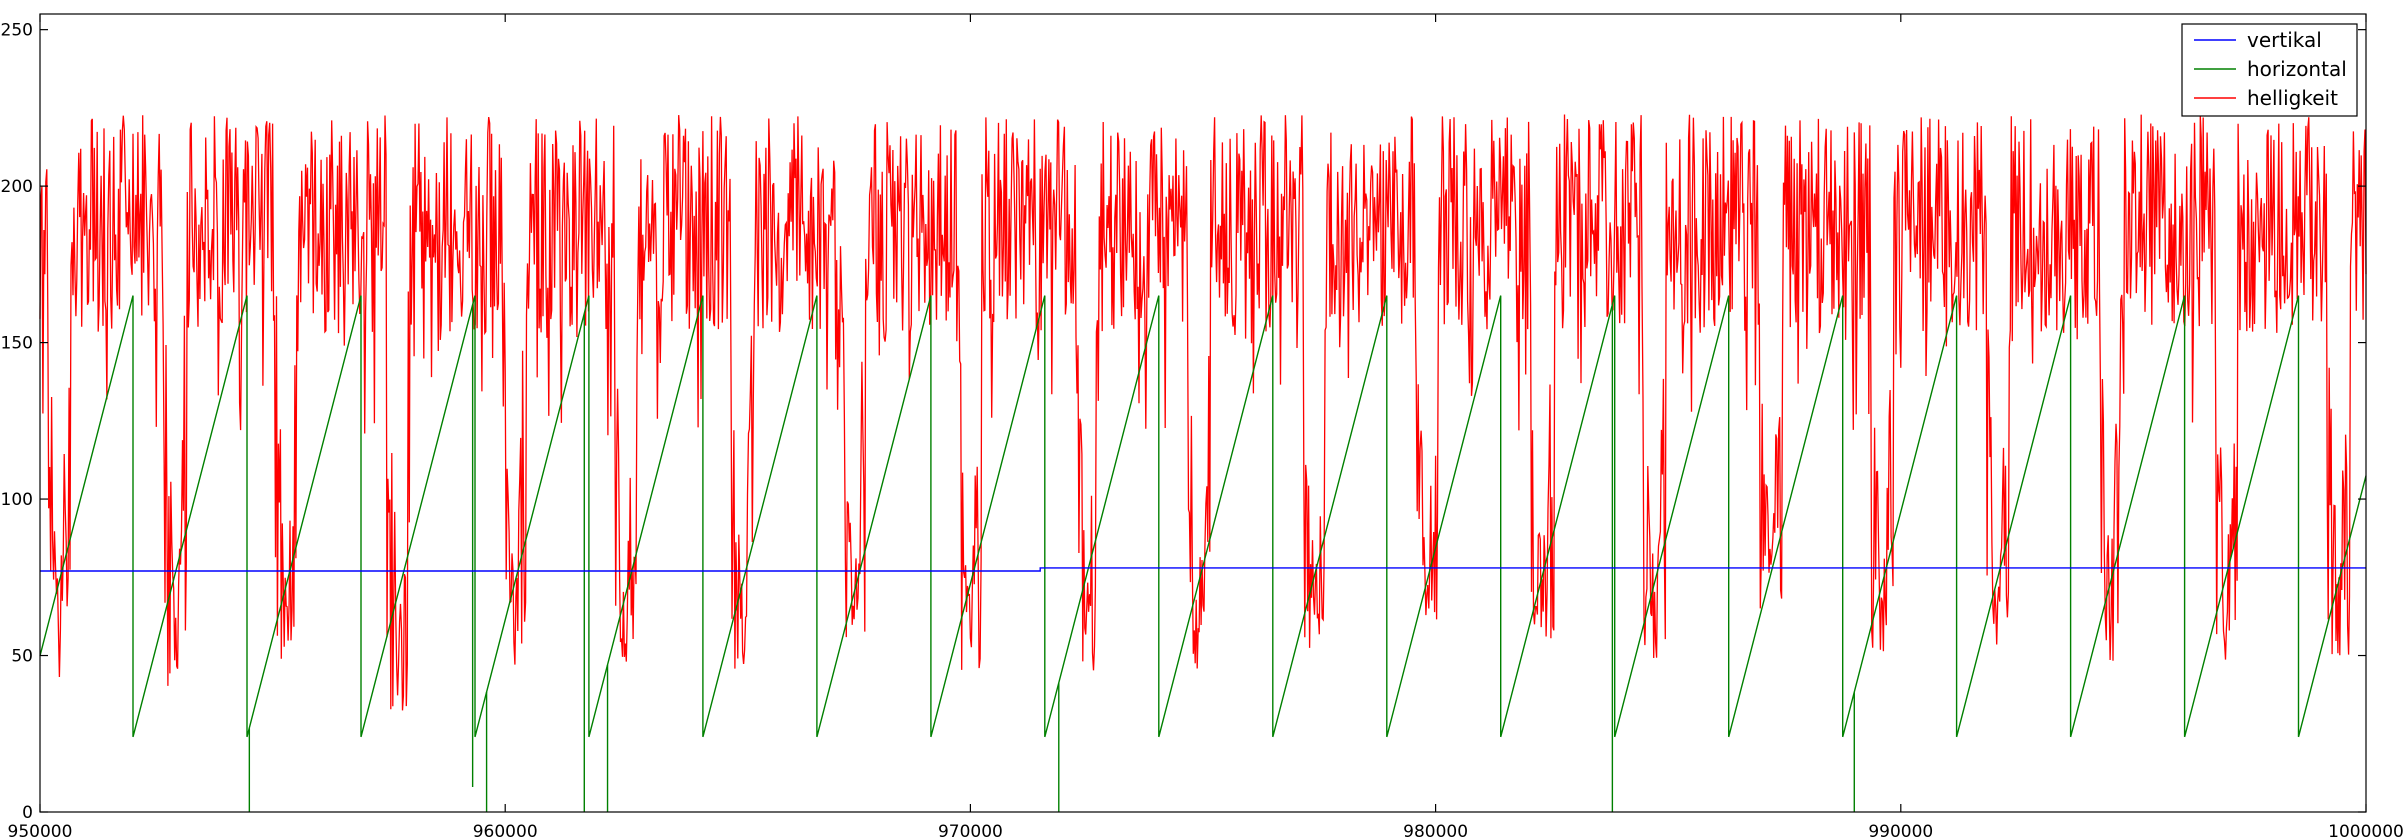 This screenshot has width=2406, height=840. I want to click on y-tick-label: 200, so click(17, 187).